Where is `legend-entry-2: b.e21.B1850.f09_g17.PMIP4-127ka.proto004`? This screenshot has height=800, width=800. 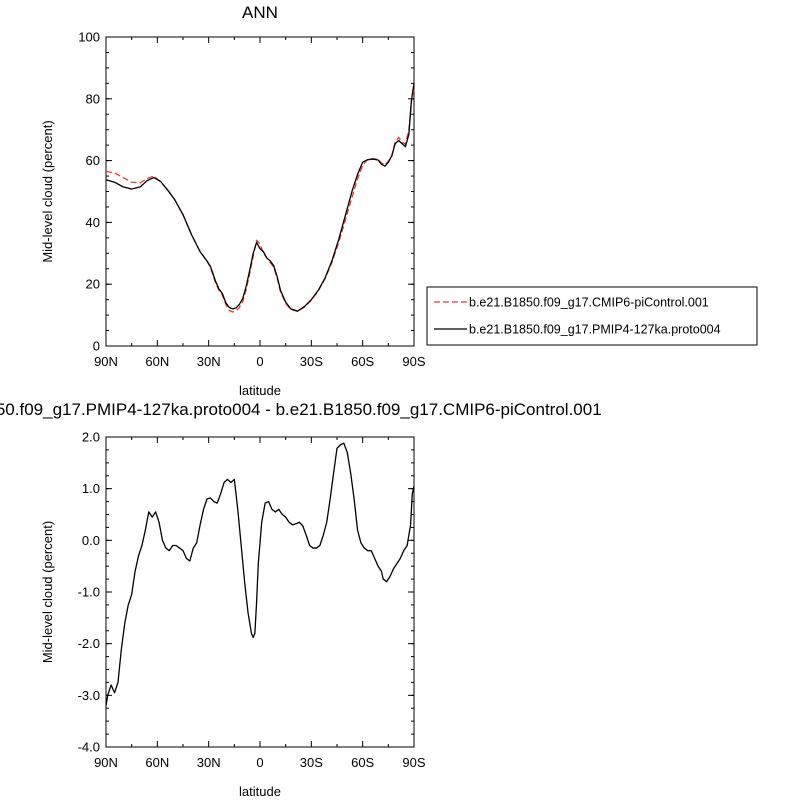 legend-entry-2: b.e21.B1850.f09_g17.PMIP4-127ka.proto004 is located at coordinates (595, 330).